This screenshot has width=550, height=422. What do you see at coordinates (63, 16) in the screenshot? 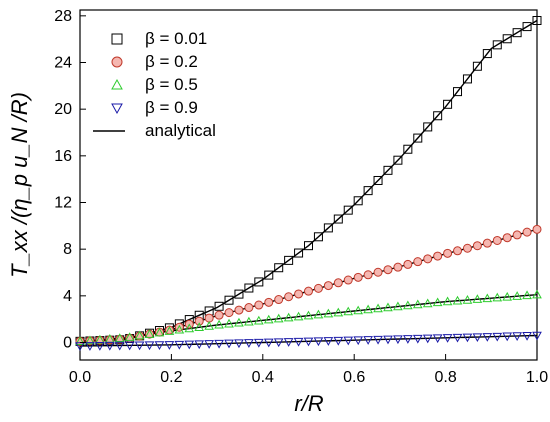
I see `y-tick-label: 28` at bounding box center [63, 16].